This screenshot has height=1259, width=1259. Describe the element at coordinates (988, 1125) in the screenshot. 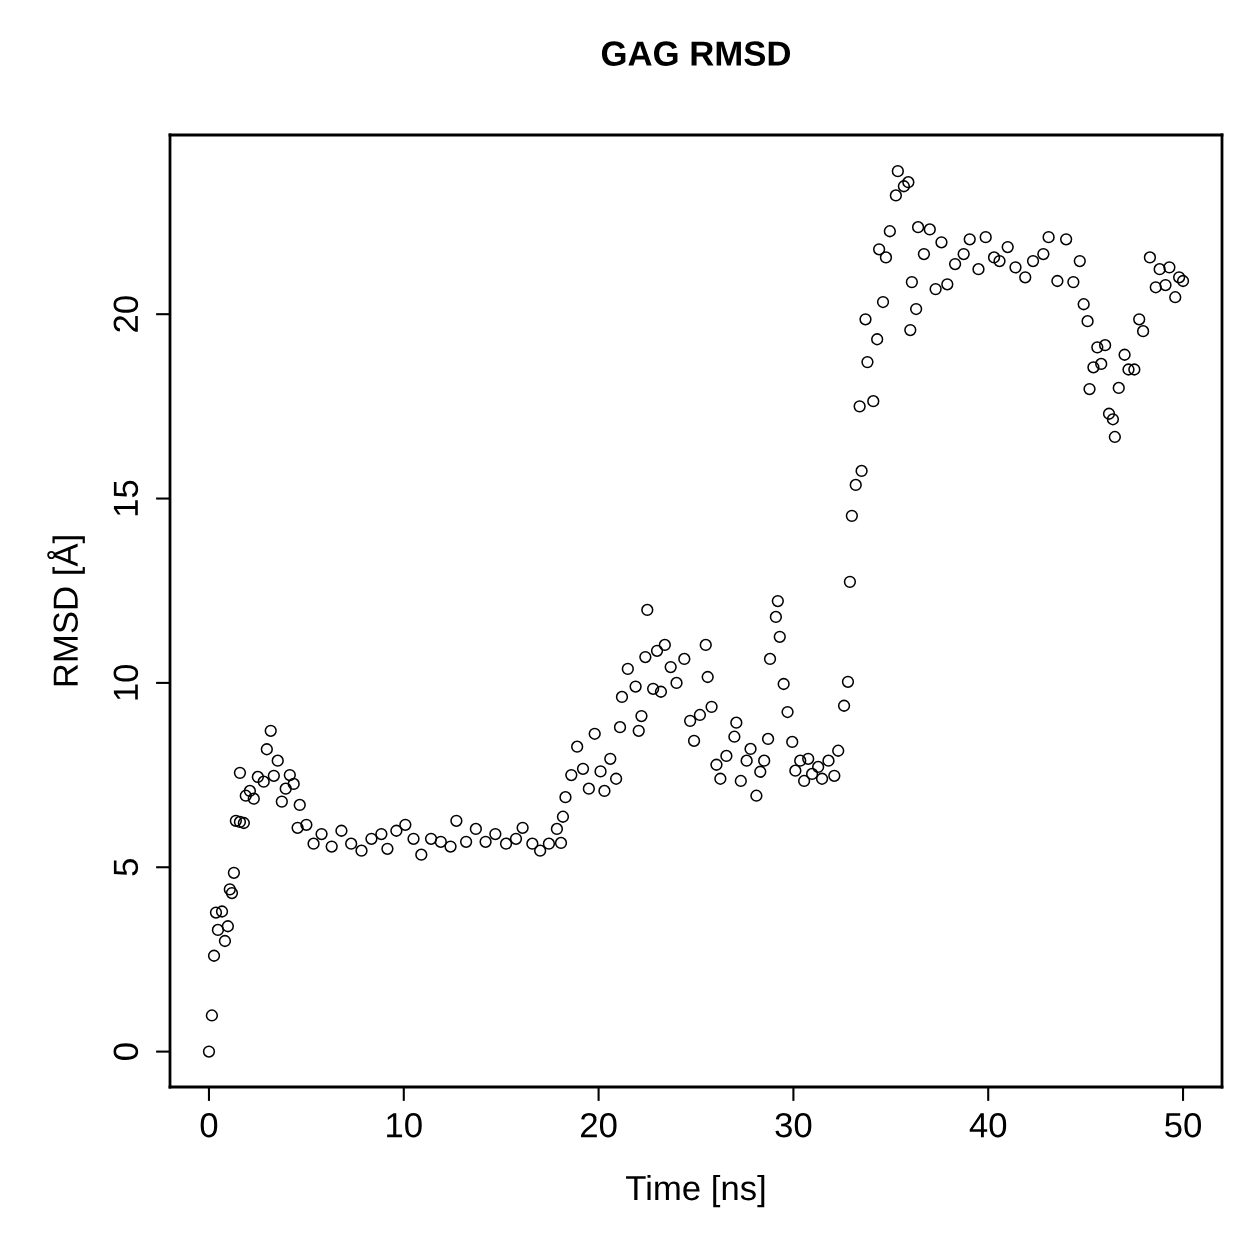

I see `x-tick-label: 40` at that location.